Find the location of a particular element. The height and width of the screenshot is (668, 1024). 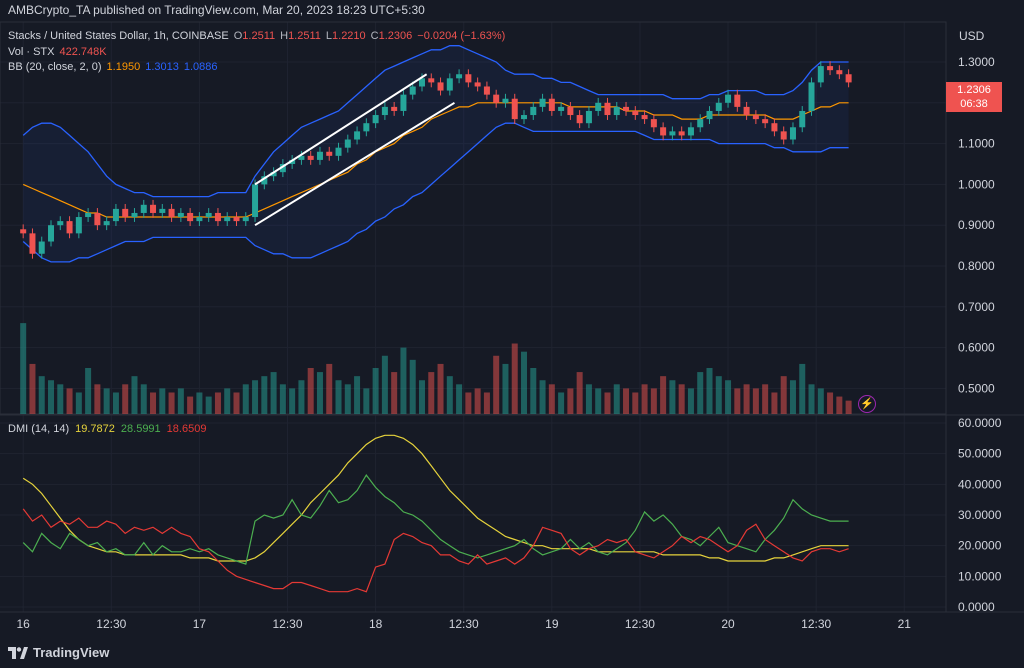

dmi-label: DMI (14, 14) is located at coordinates (39, 429).